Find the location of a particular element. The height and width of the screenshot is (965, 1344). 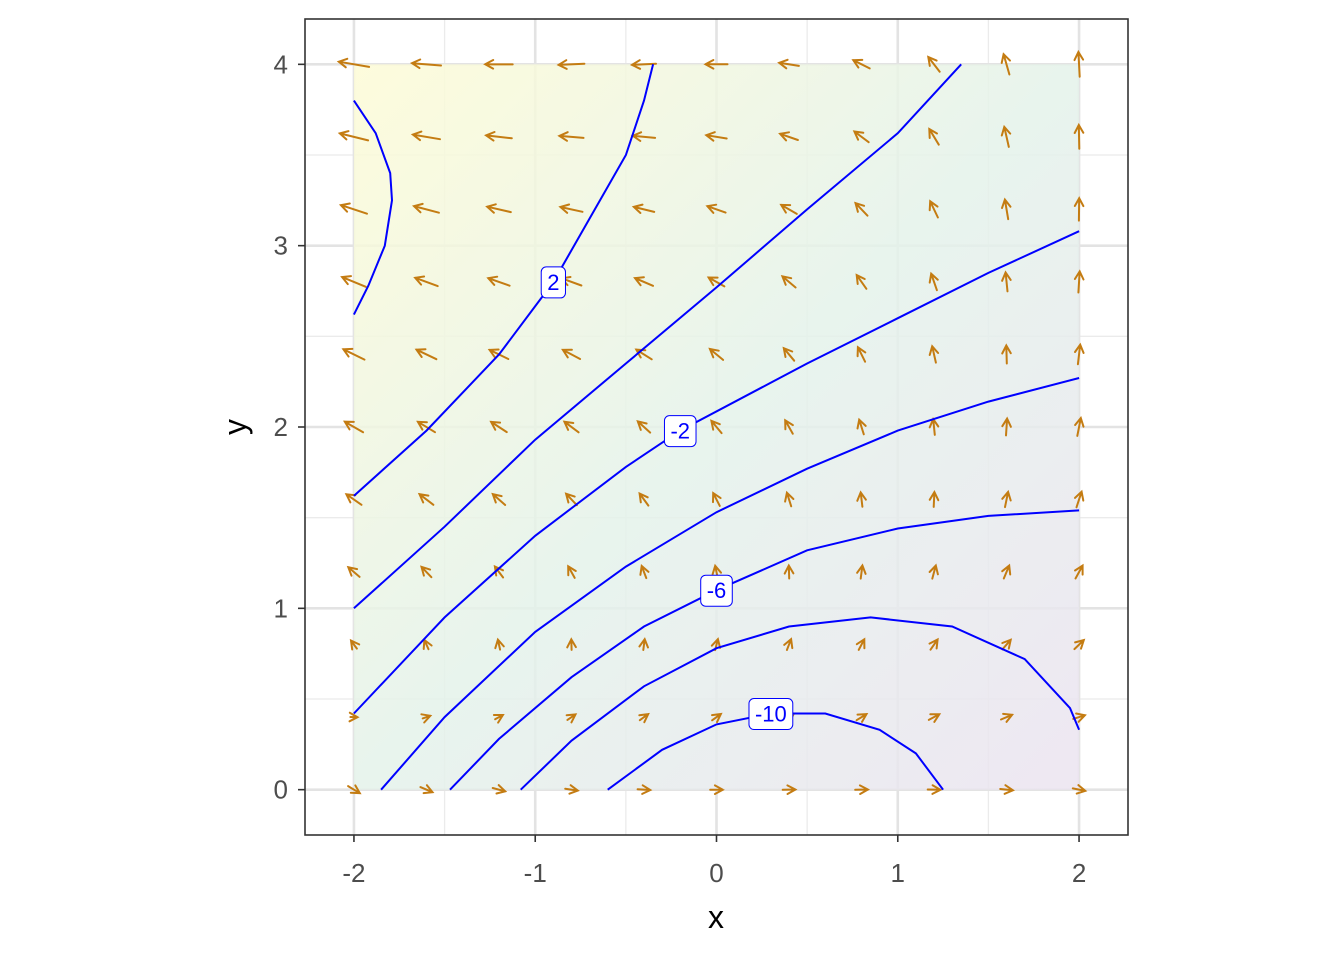

contour-label: -10 is located at coordinates (771, 714).